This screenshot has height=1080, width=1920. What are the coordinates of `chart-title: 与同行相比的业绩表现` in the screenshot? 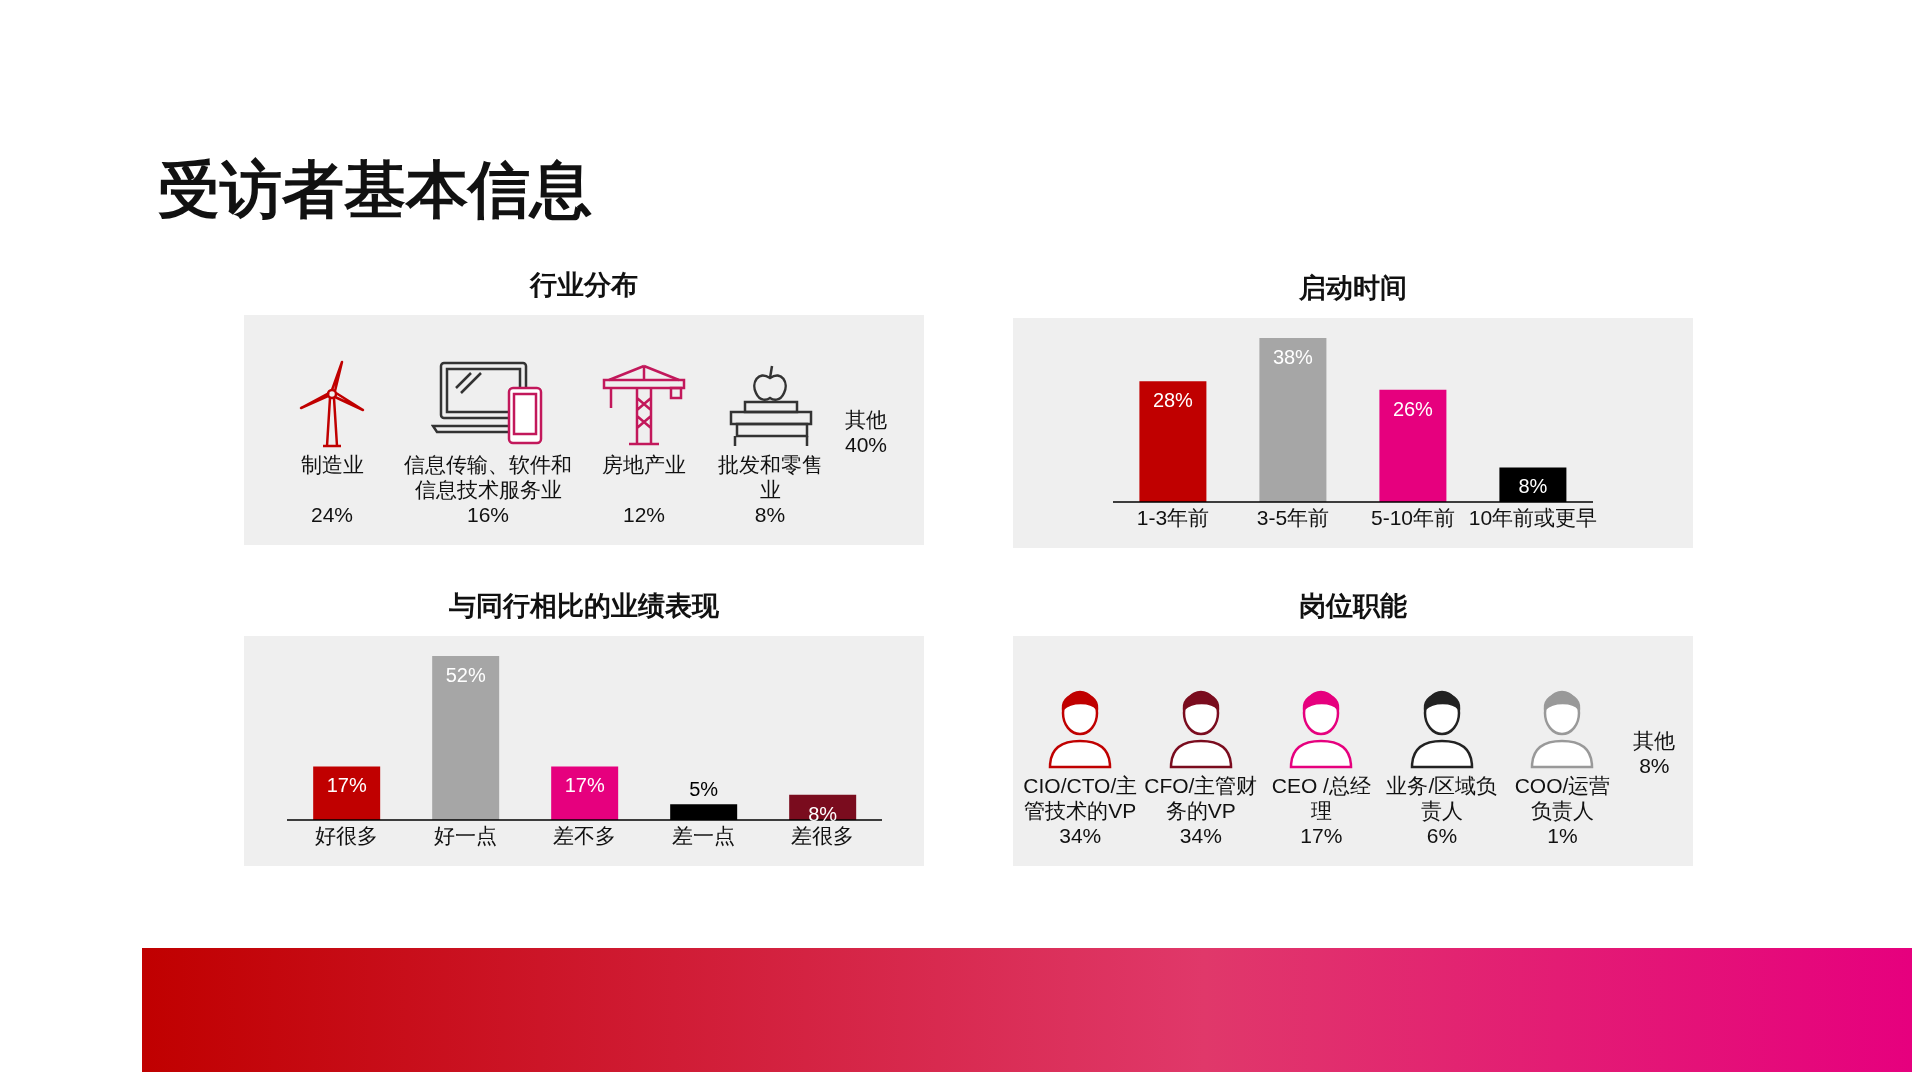 It's located at (584, 606).